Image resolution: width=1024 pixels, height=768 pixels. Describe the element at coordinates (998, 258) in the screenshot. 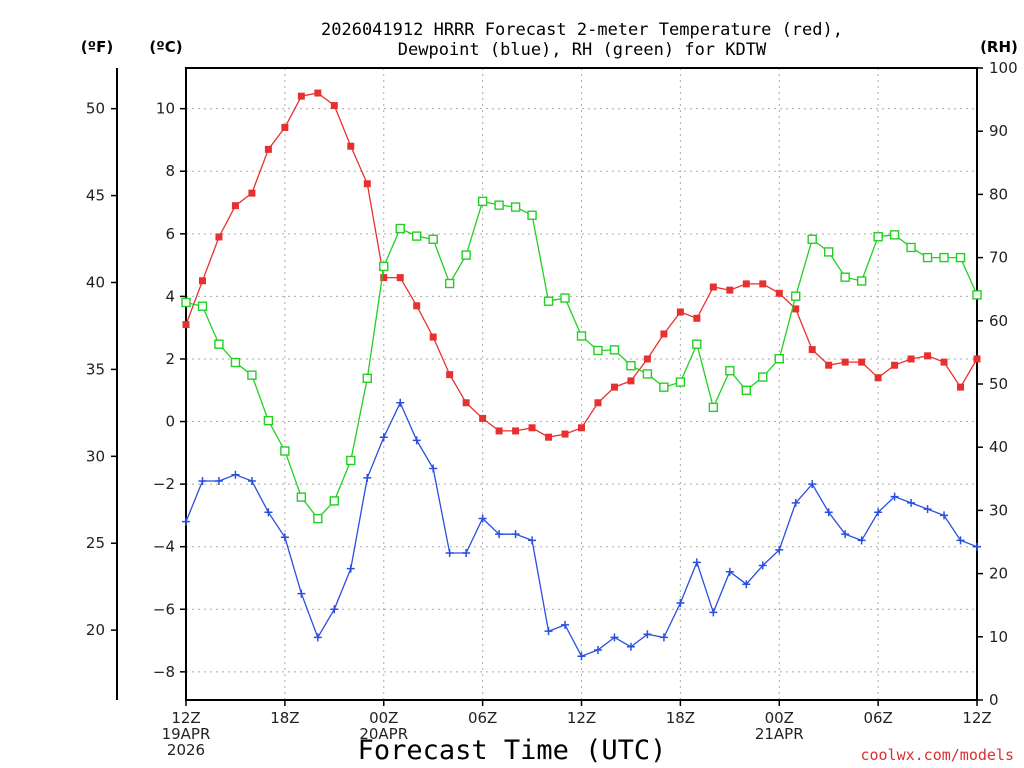

I see `rh-tick-label: 70` at that location.